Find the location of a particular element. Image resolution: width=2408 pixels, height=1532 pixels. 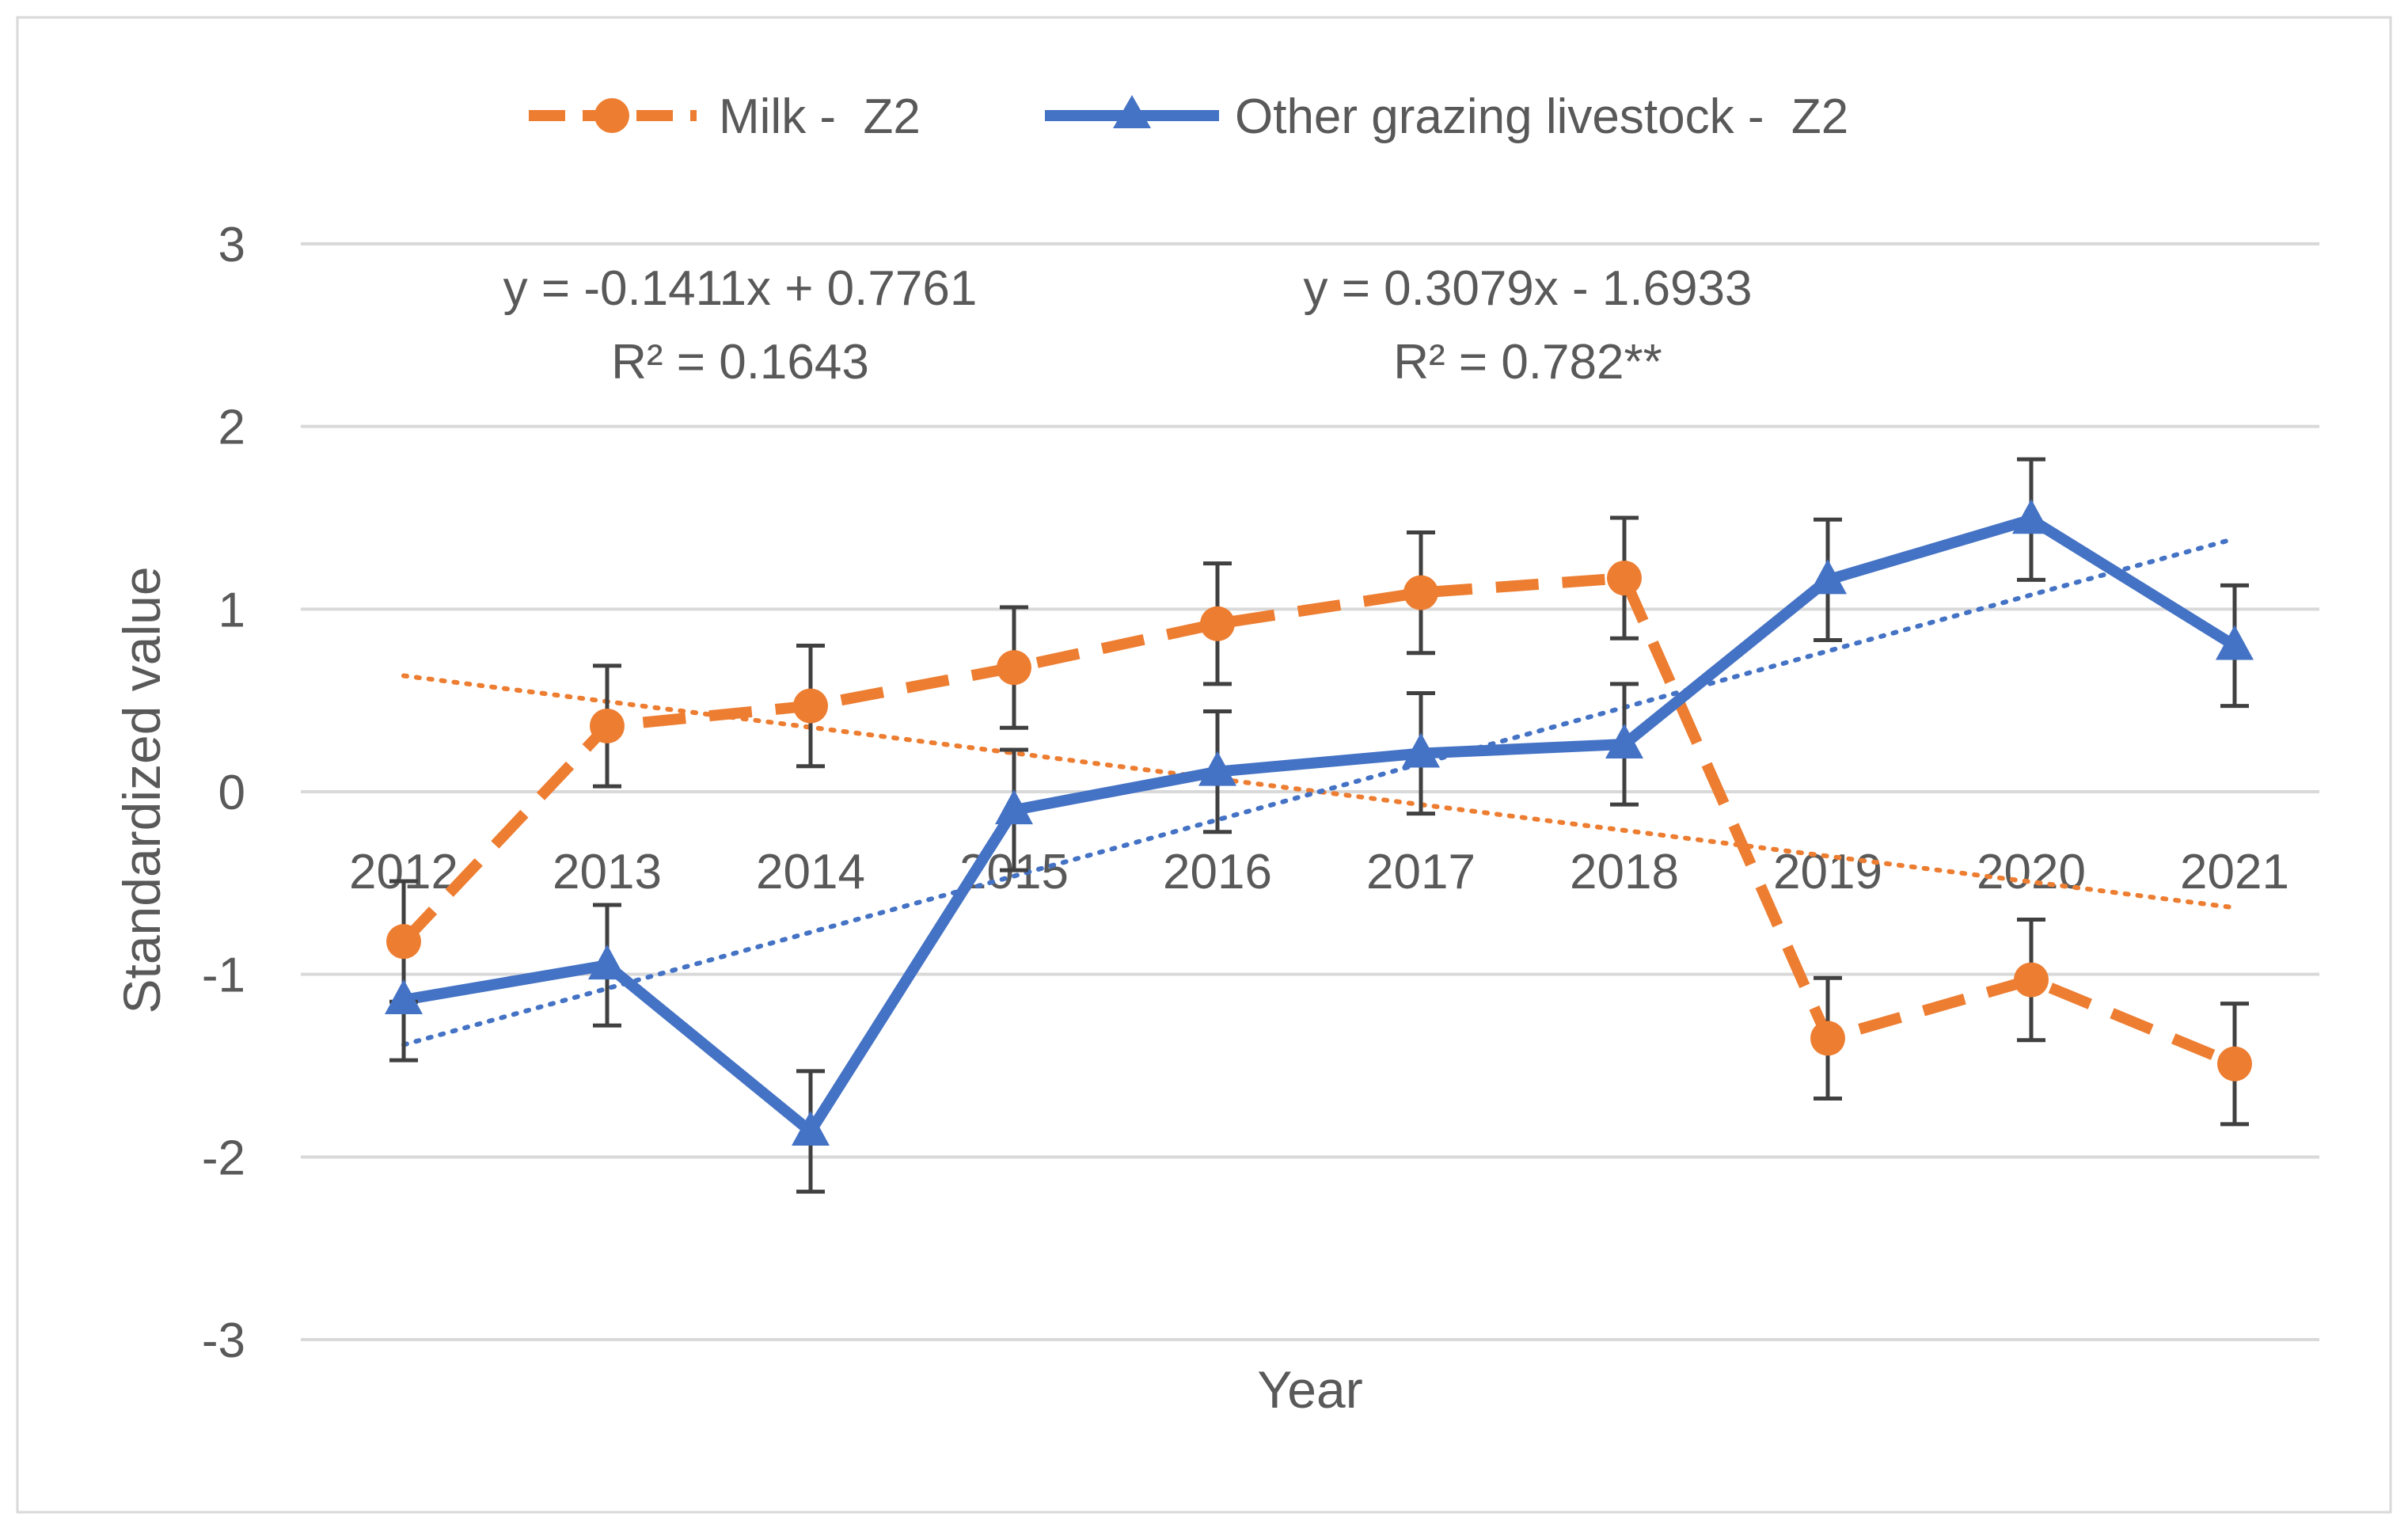

legend: Milk - Z2 Other grazing livestock - Z2 is located at coordinates (1188, 116).